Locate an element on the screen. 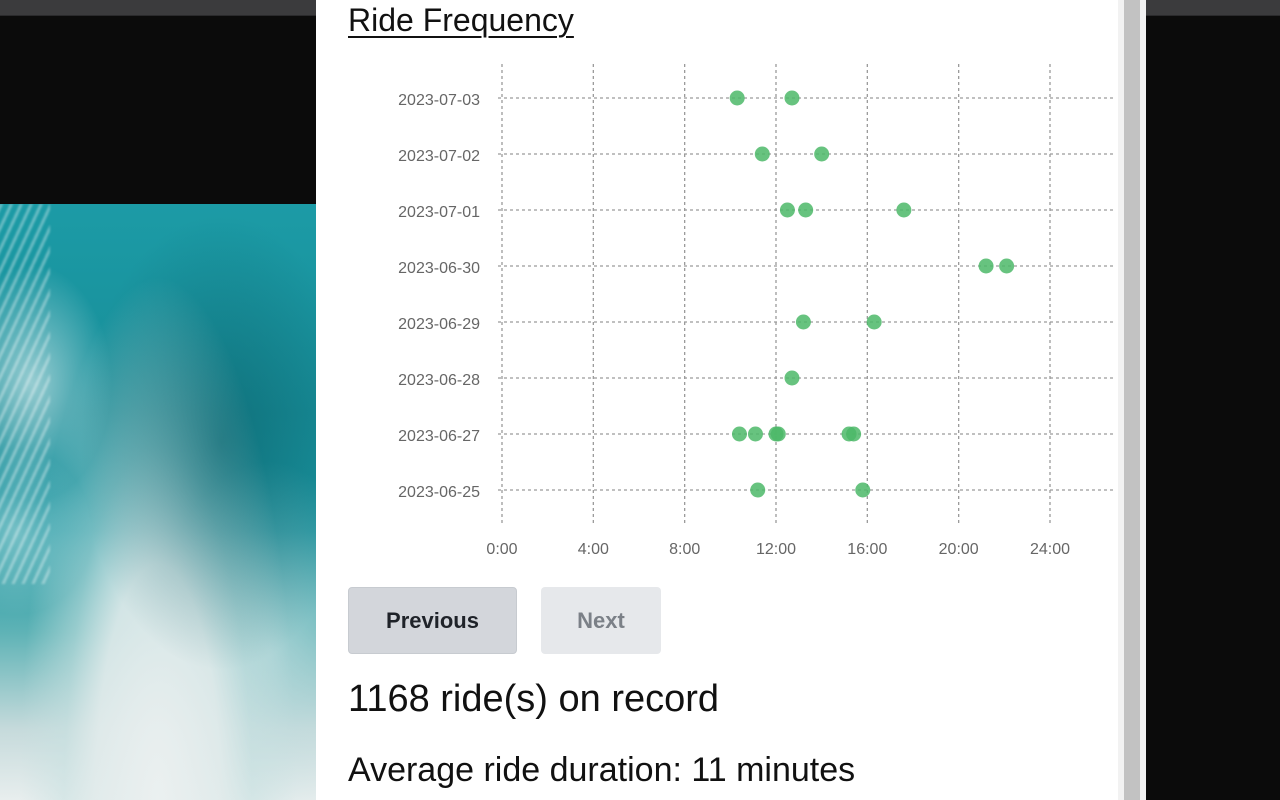 The width and height of the screenshot is (1280, 800). x-tick-label: 20:00 is located at coordinates (959, 549).